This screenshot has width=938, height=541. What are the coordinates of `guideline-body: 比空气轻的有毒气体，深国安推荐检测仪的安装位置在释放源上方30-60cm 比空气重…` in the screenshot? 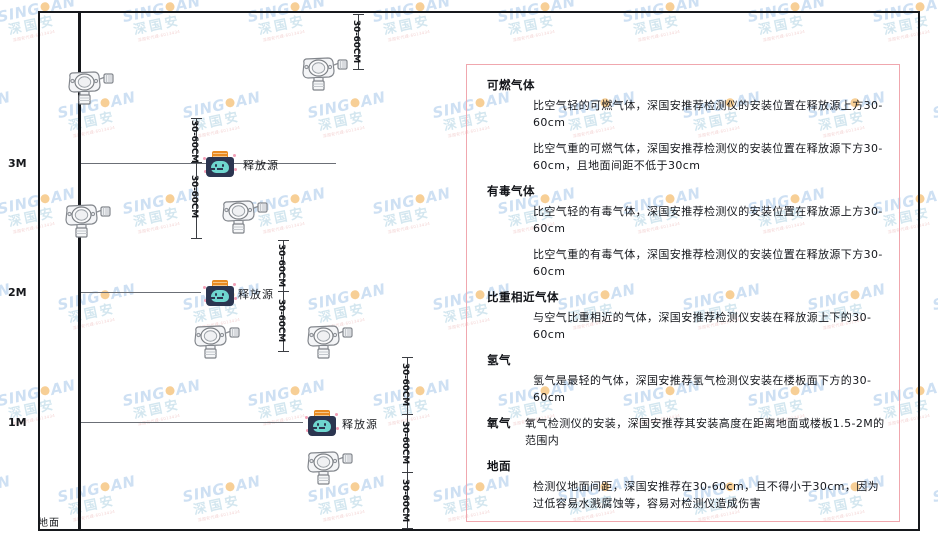 It's located at (709, 241).